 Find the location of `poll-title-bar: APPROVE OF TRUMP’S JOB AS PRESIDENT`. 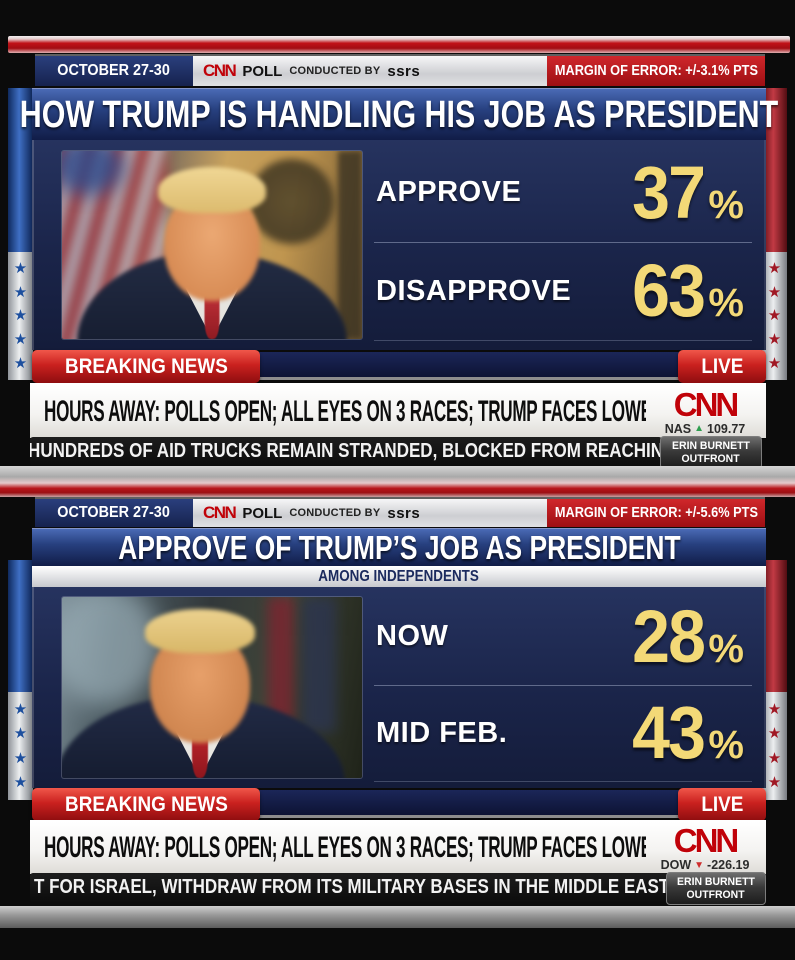

poll-title-bar: APPROVE OF TRUMP’S JOB AS PRESIDENT is located at coordinates (399, 547).